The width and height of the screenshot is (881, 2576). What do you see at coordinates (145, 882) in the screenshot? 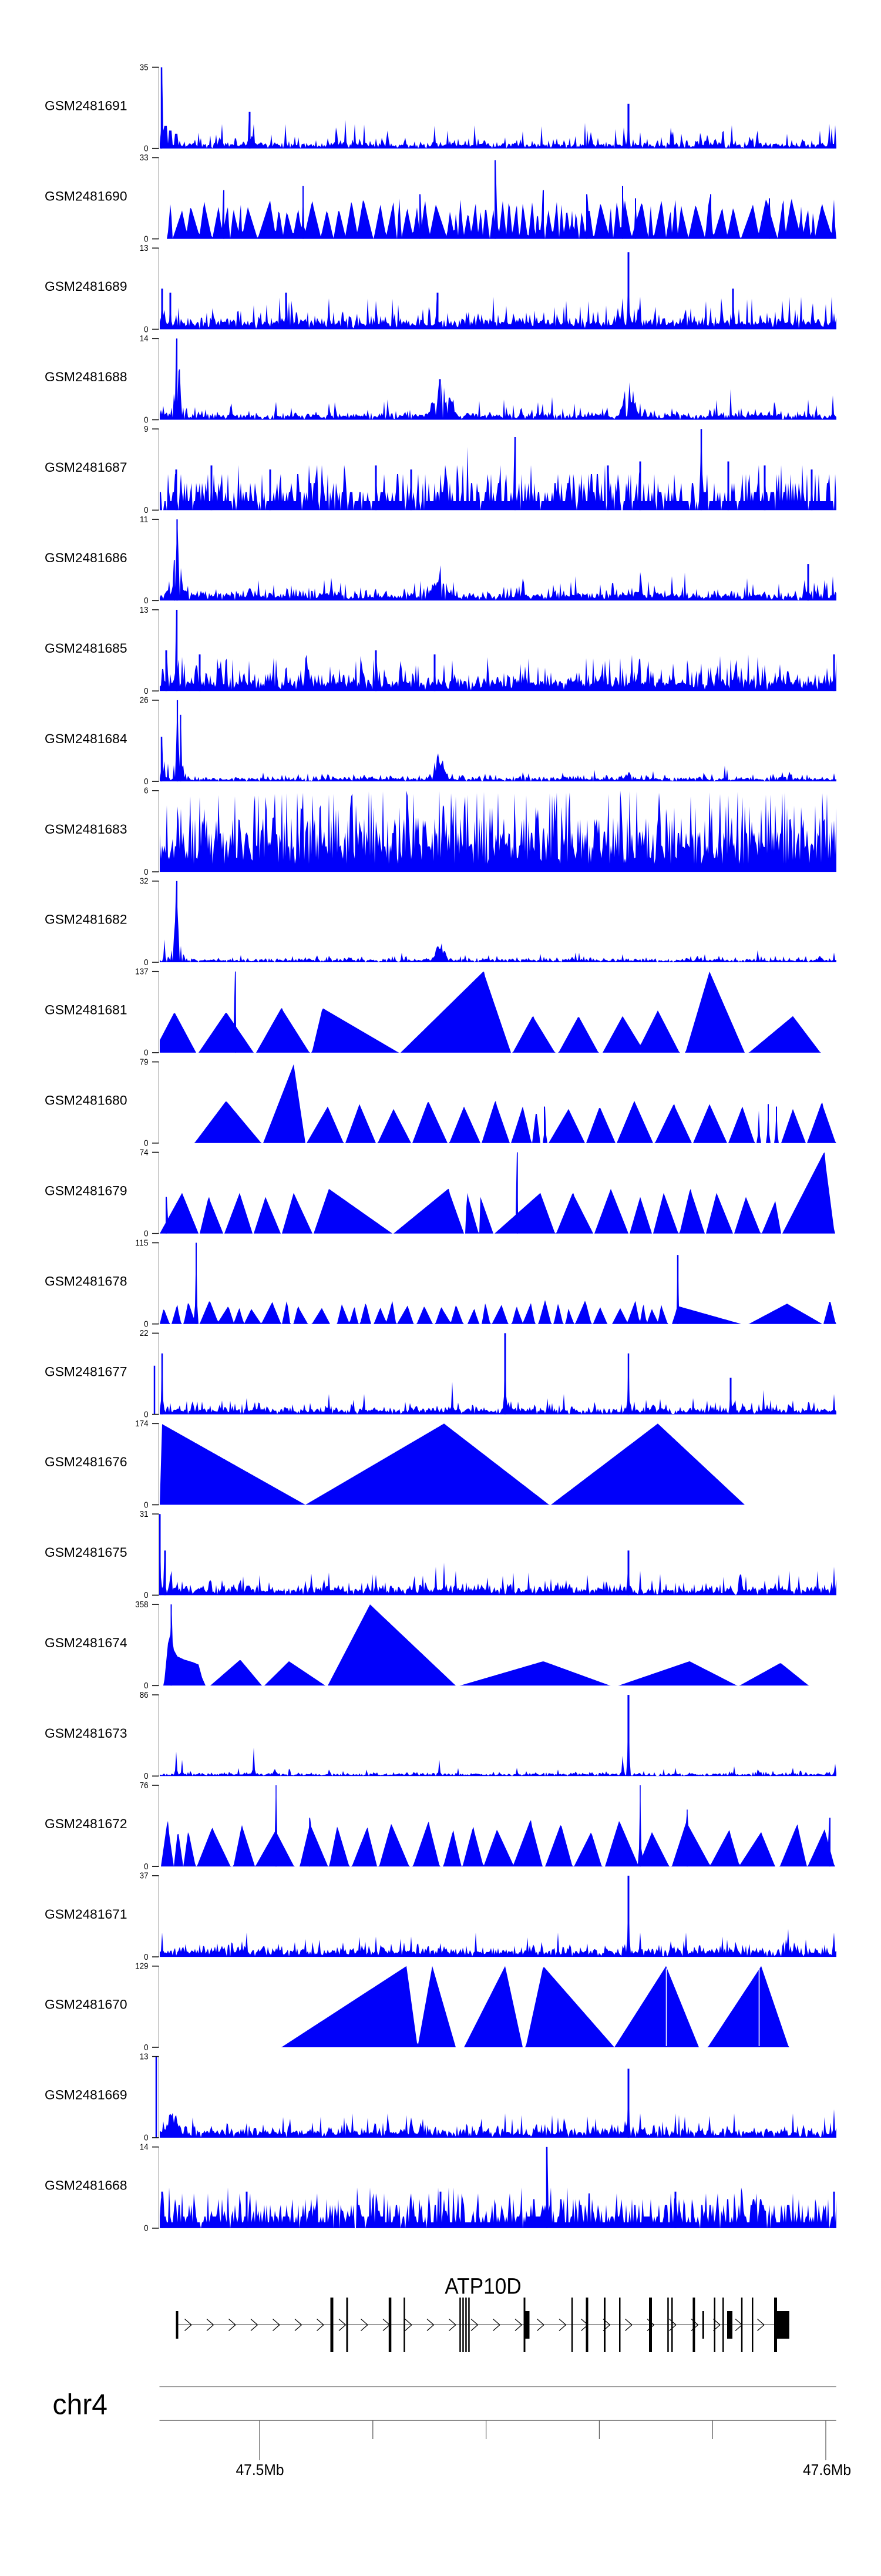
I see `svg-text: 32` at bounding box center [145, 882].